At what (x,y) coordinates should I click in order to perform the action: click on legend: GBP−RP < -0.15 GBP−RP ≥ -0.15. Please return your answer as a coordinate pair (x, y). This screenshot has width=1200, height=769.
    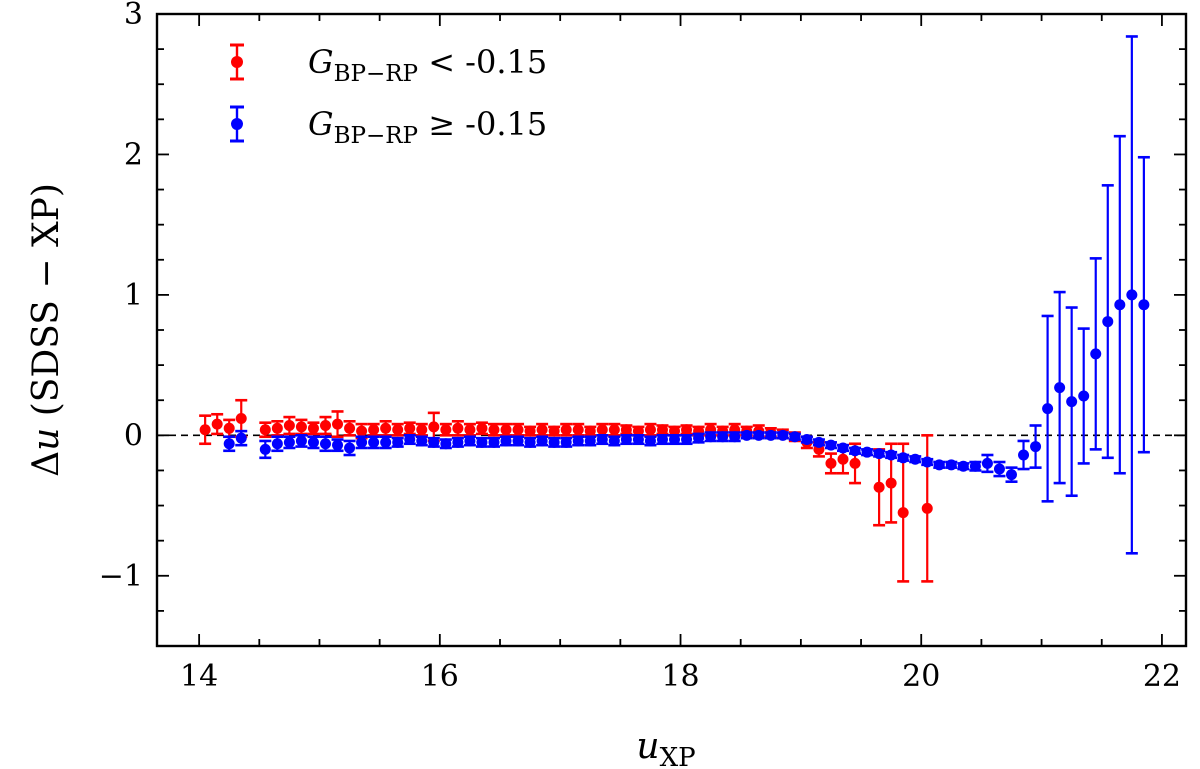
    Looking at the image, I should click on (388, 96).